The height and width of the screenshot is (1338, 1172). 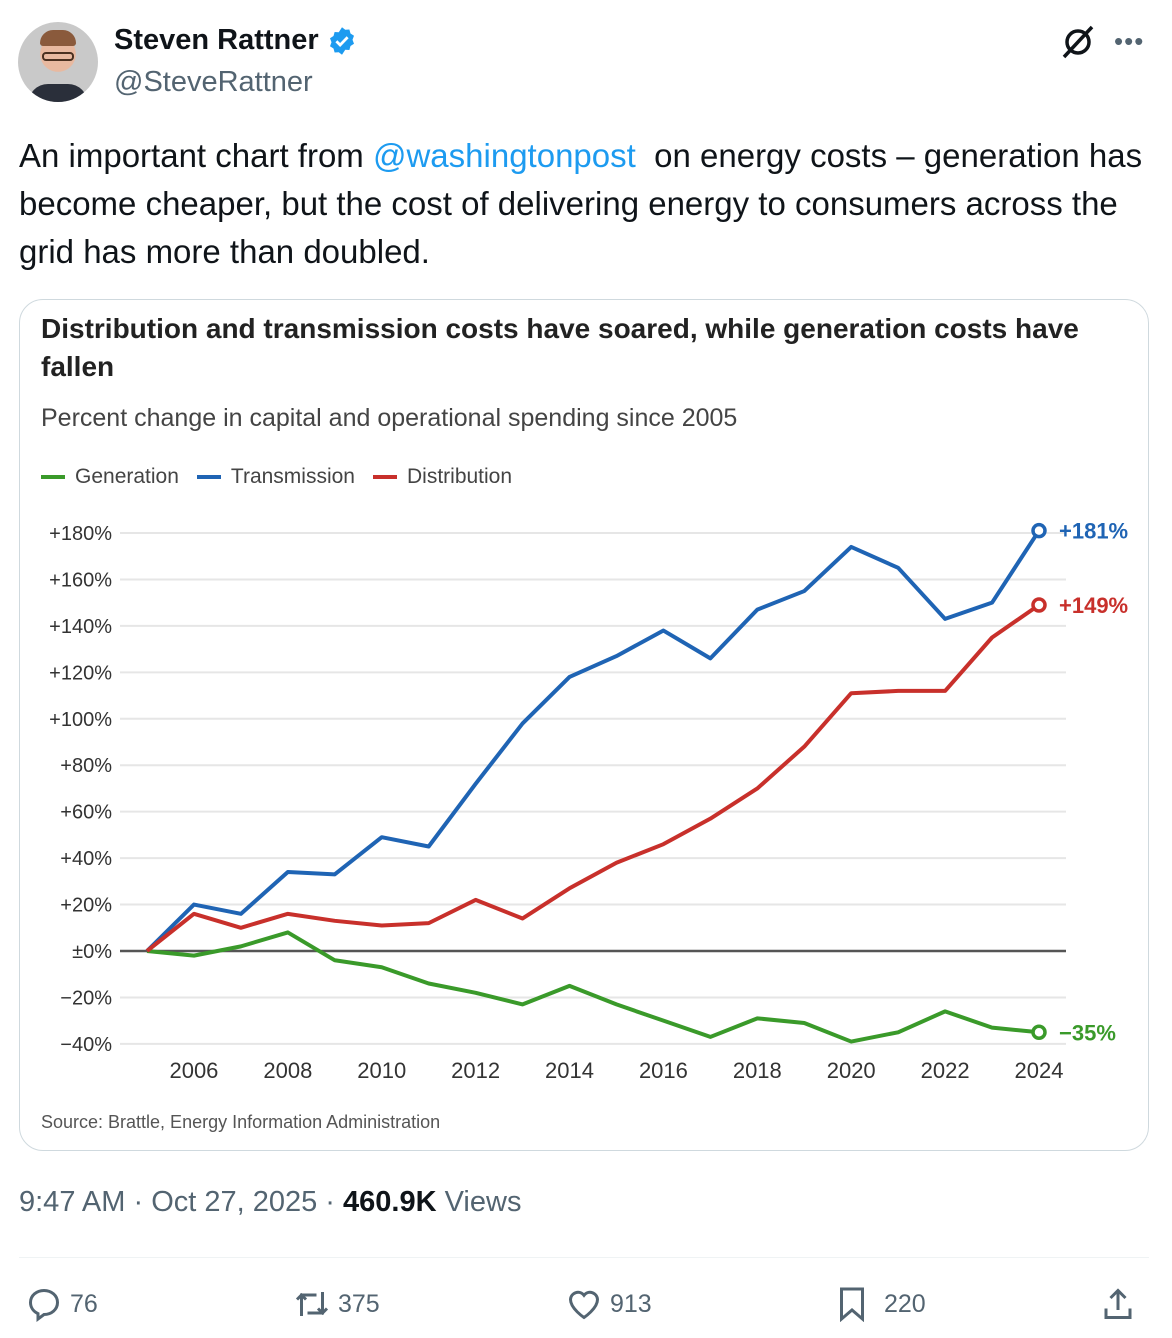 I want to click on y-tick-label: −20%, so click(x=86, y=998).